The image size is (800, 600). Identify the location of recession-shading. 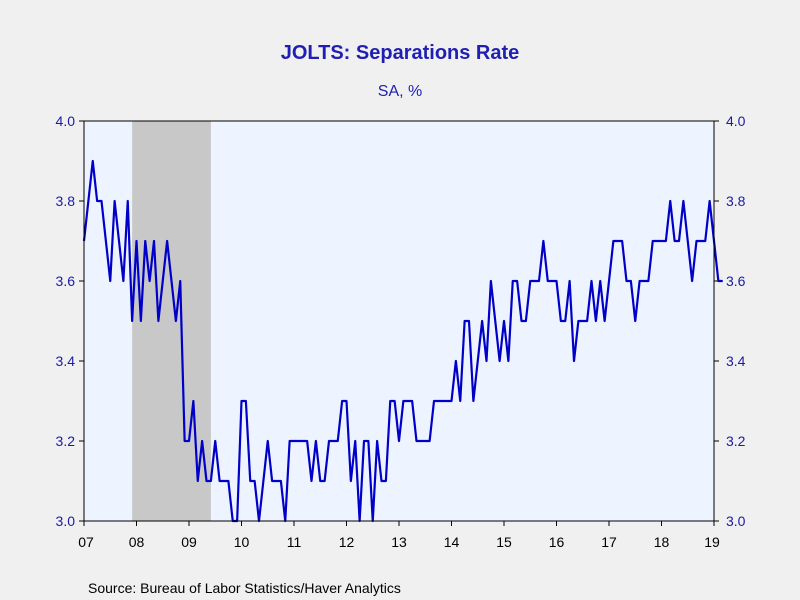
(171, 321).